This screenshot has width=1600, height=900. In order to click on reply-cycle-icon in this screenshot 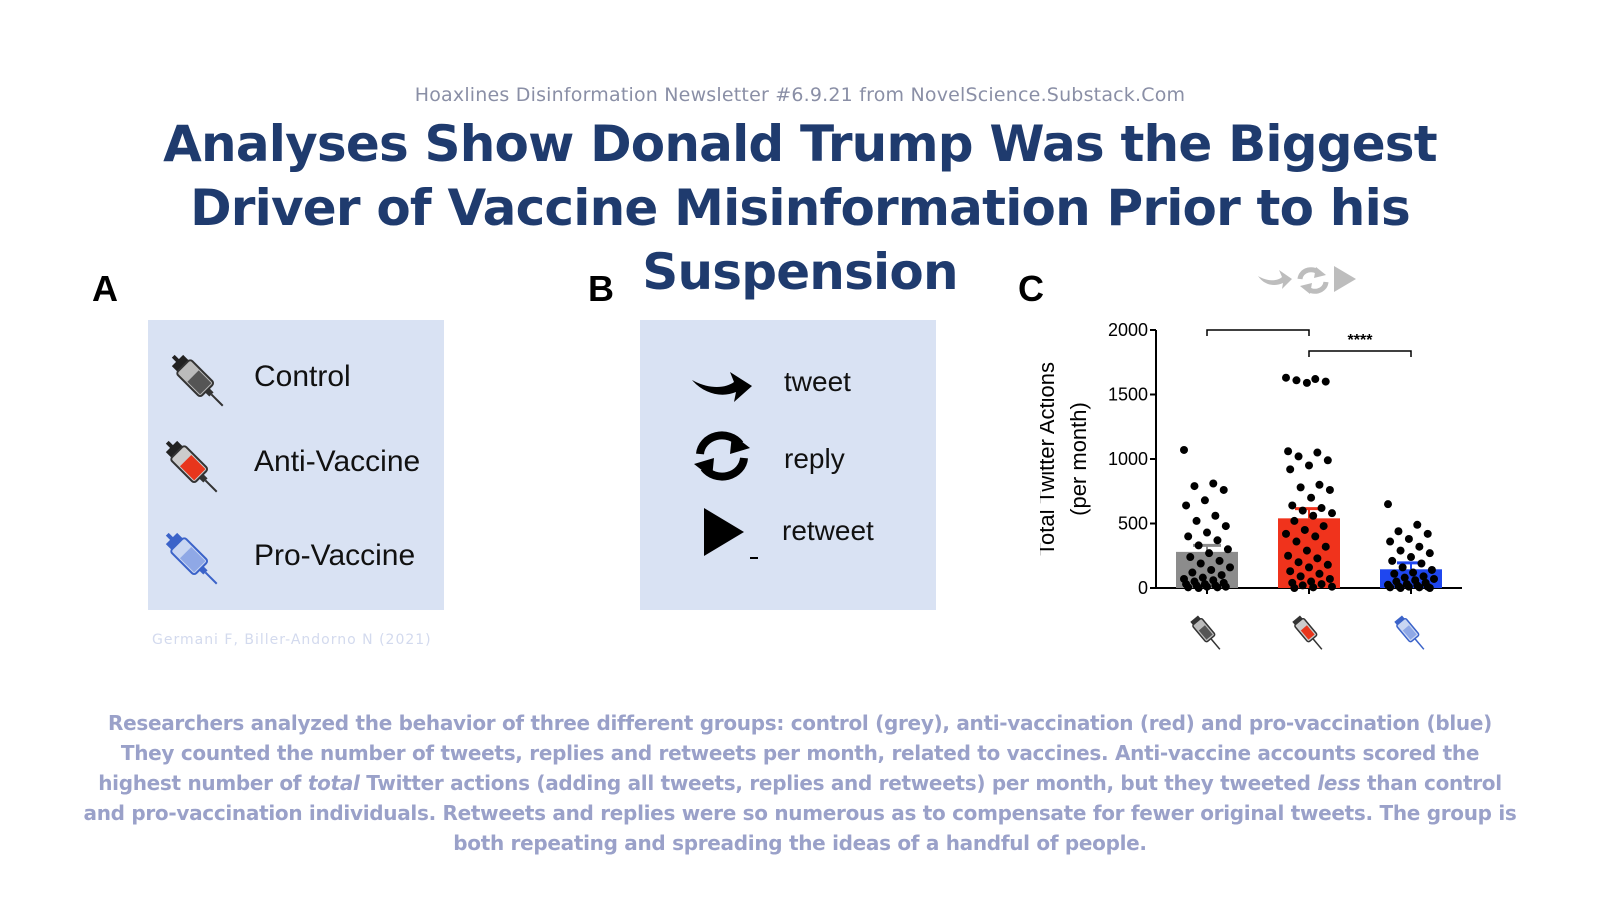, I will do `click(722, 456)`.